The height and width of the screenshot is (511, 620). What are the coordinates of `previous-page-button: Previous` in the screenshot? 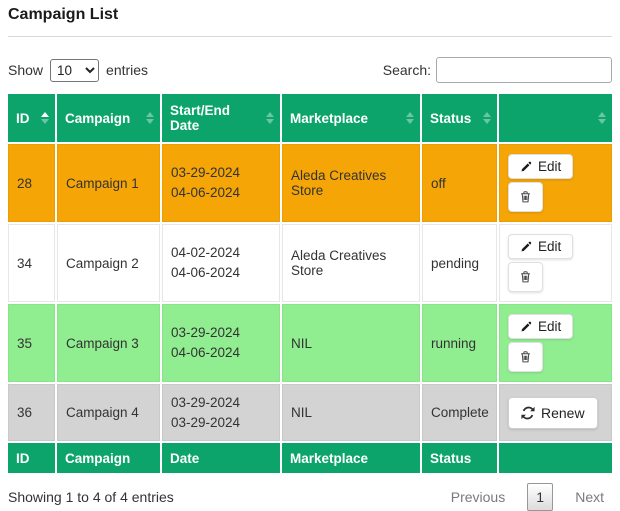 It's located at (478, 497).